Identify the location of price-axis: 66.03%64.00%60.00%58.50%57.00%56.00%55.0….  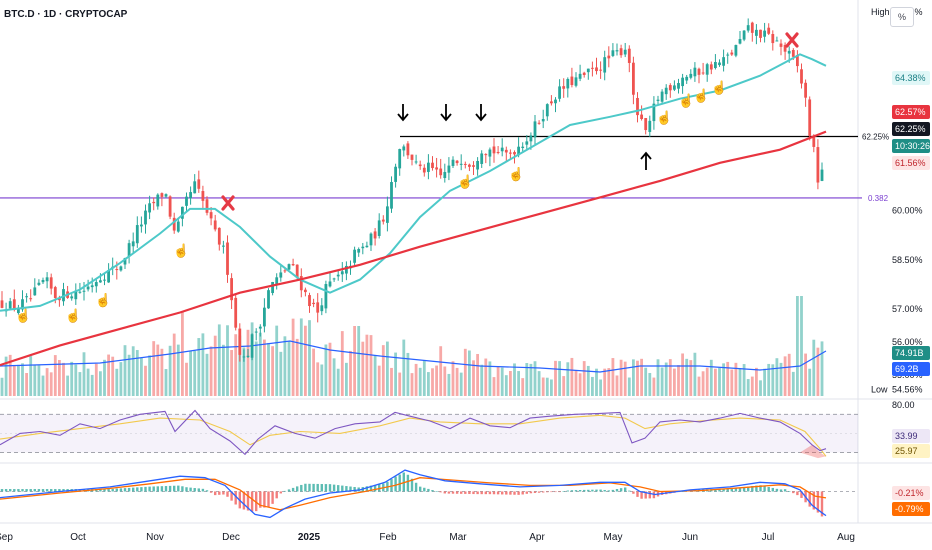
(900, 261).